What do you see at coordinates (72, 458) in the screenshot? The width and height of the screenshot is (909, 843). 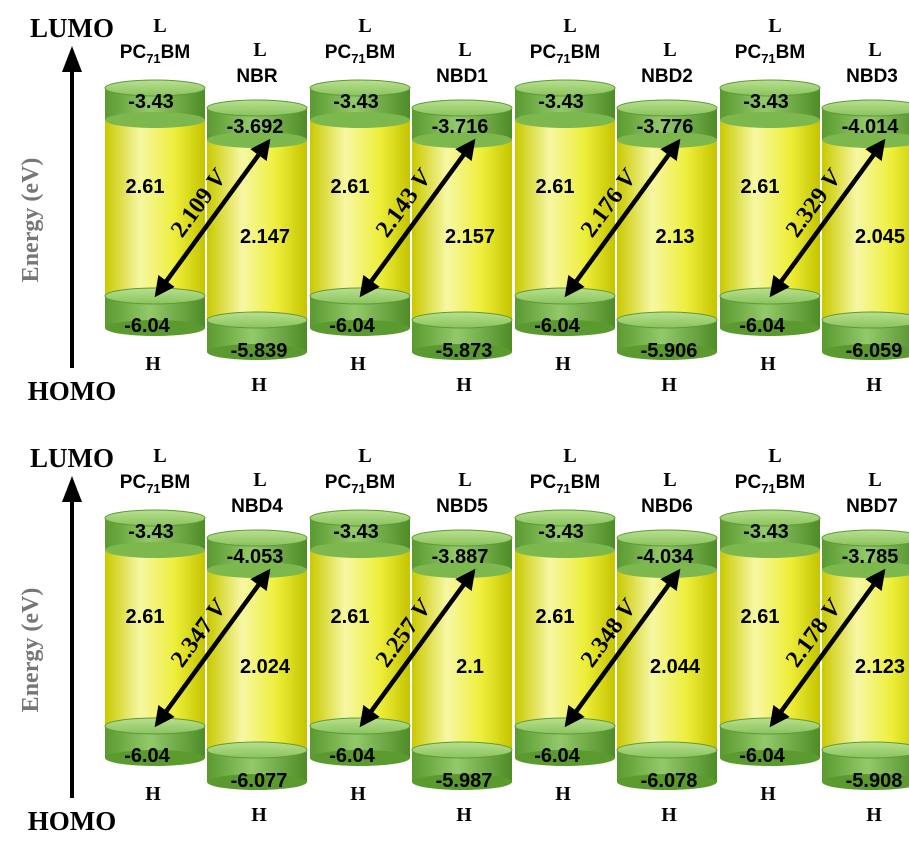 I see `lumo-axis-label: LUMO` at bounding box center [72, 458].